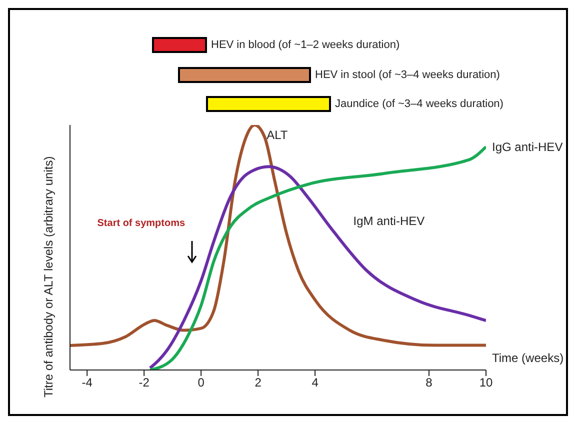 The width and height of the screenshot is (576, 424). Describe the element at coordinates (144, 383) in the screenshot. I see `x-tick-label: -2` at that location.